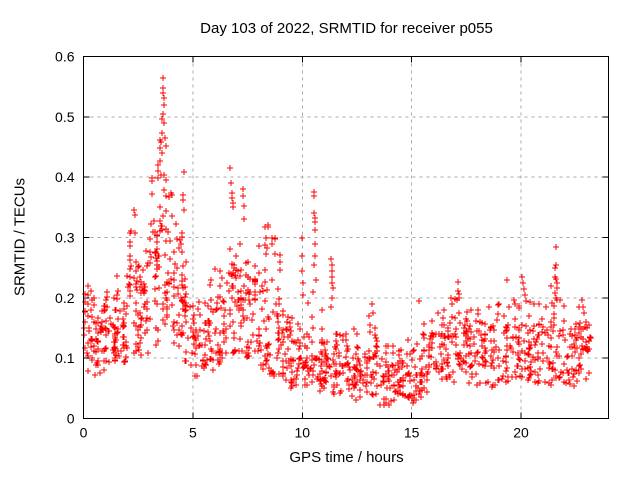  I want to click on x-tick-label: 15, so click(412, 433).